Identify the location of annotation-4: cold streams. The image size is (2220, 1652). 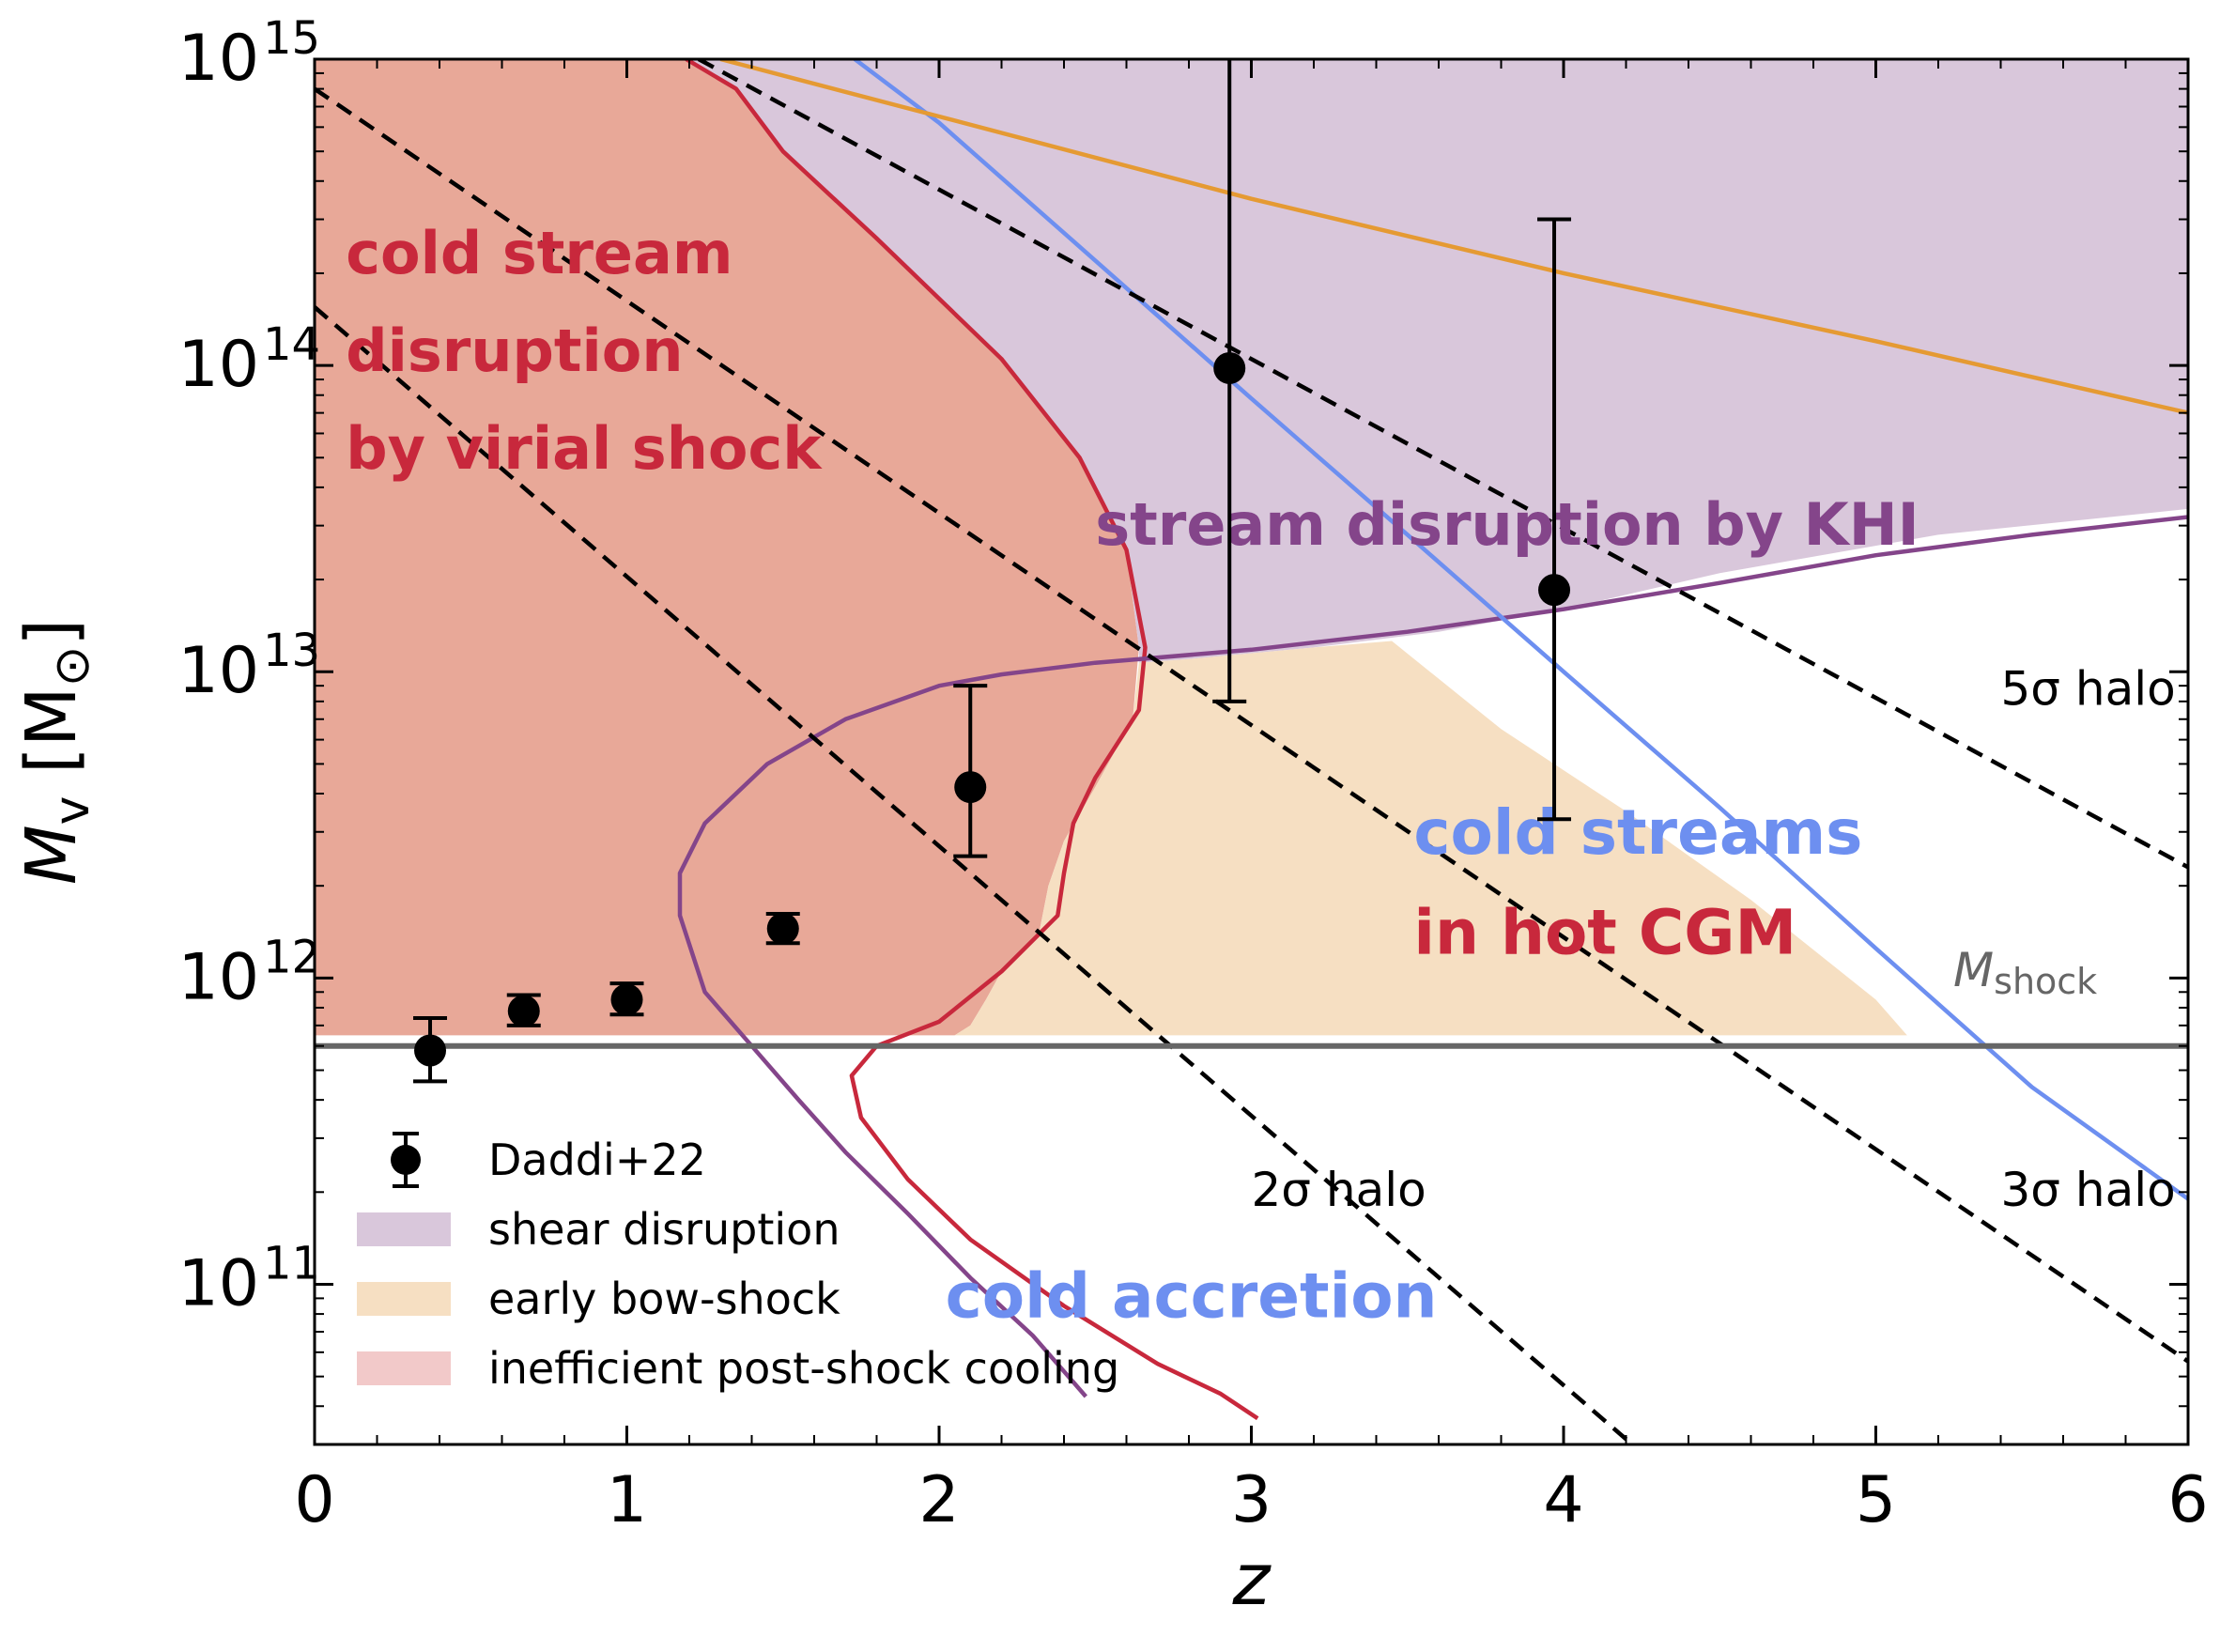
(1637, 832).